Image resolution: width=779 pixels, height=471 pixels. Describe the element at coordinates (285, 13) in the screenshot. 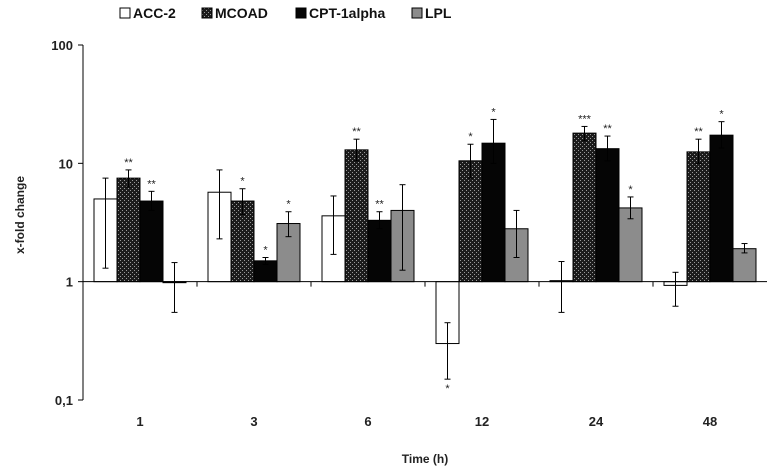

I see `legend: ACC-2 MCOAD CPT-1alpha LPL` at that location.